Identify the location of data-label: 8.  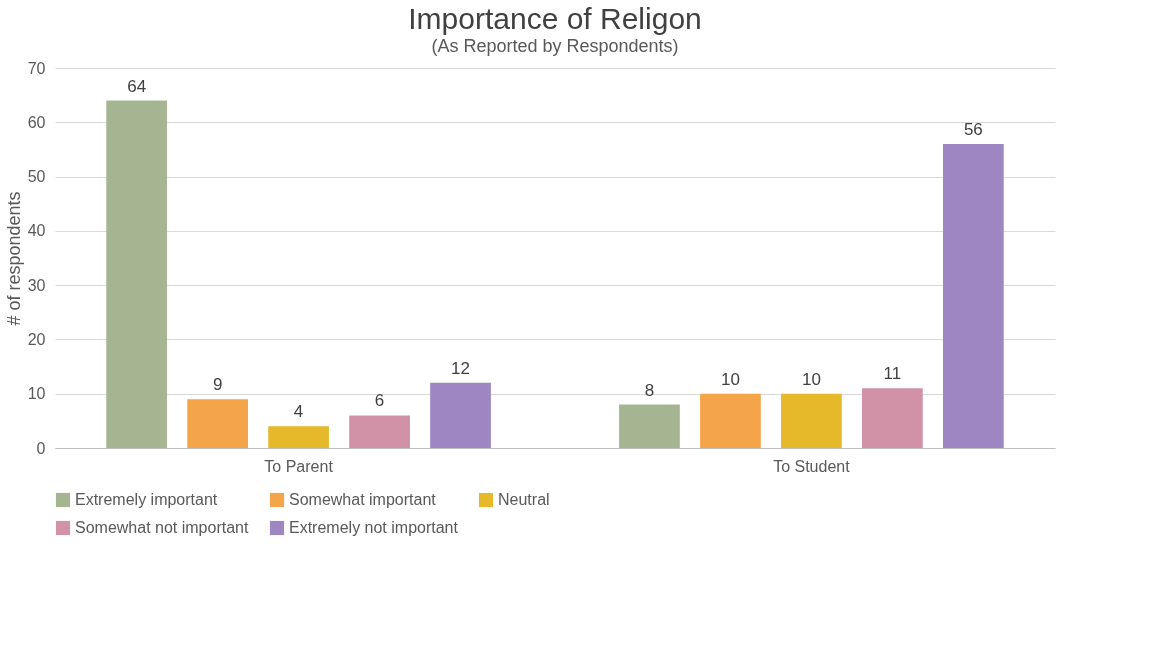
(649, 390).